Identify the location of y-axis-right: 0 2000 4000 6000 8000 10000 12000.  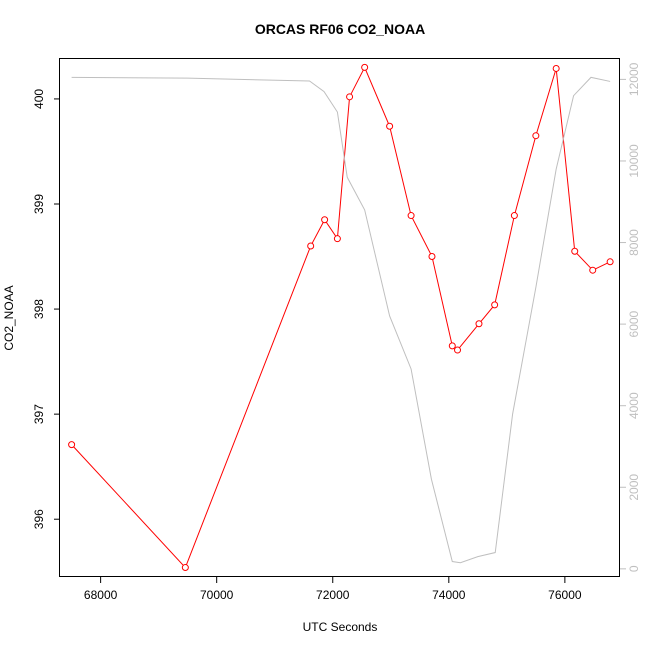
(630, 317).